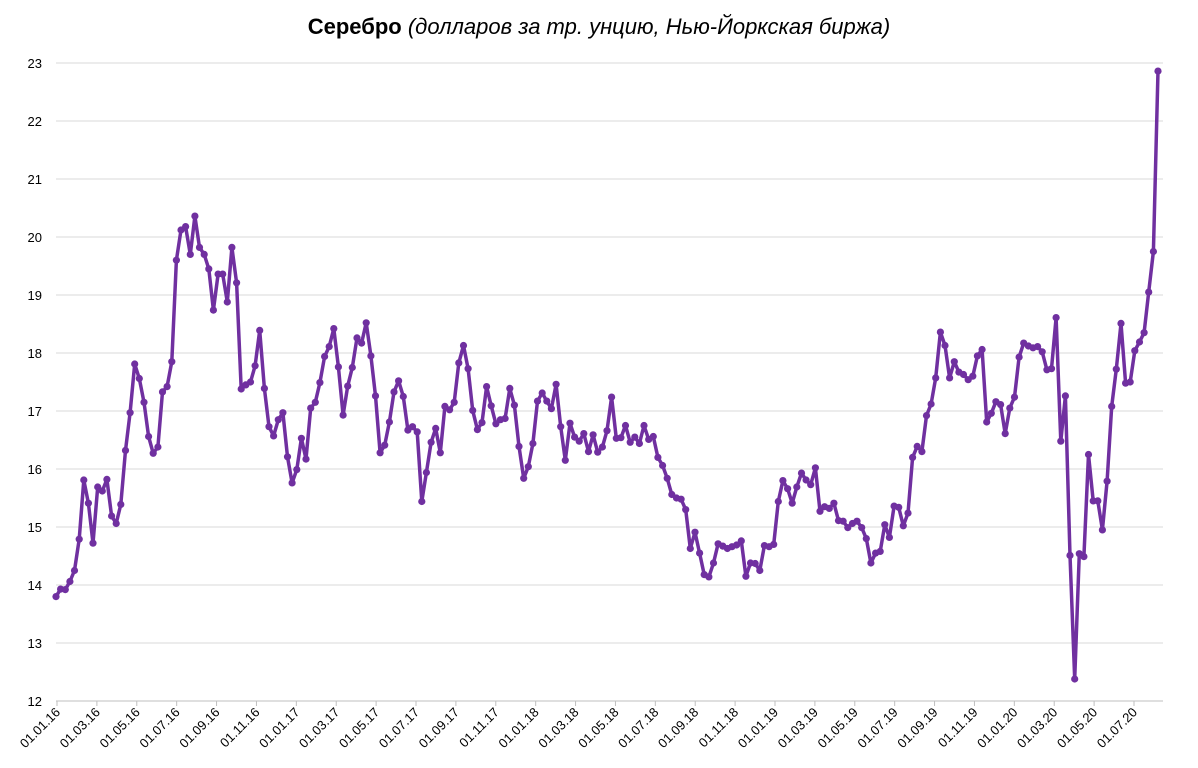  Describe the element at coordinates (35, 527) in the screenshot. I see `y-tick-label: 15` at that location.